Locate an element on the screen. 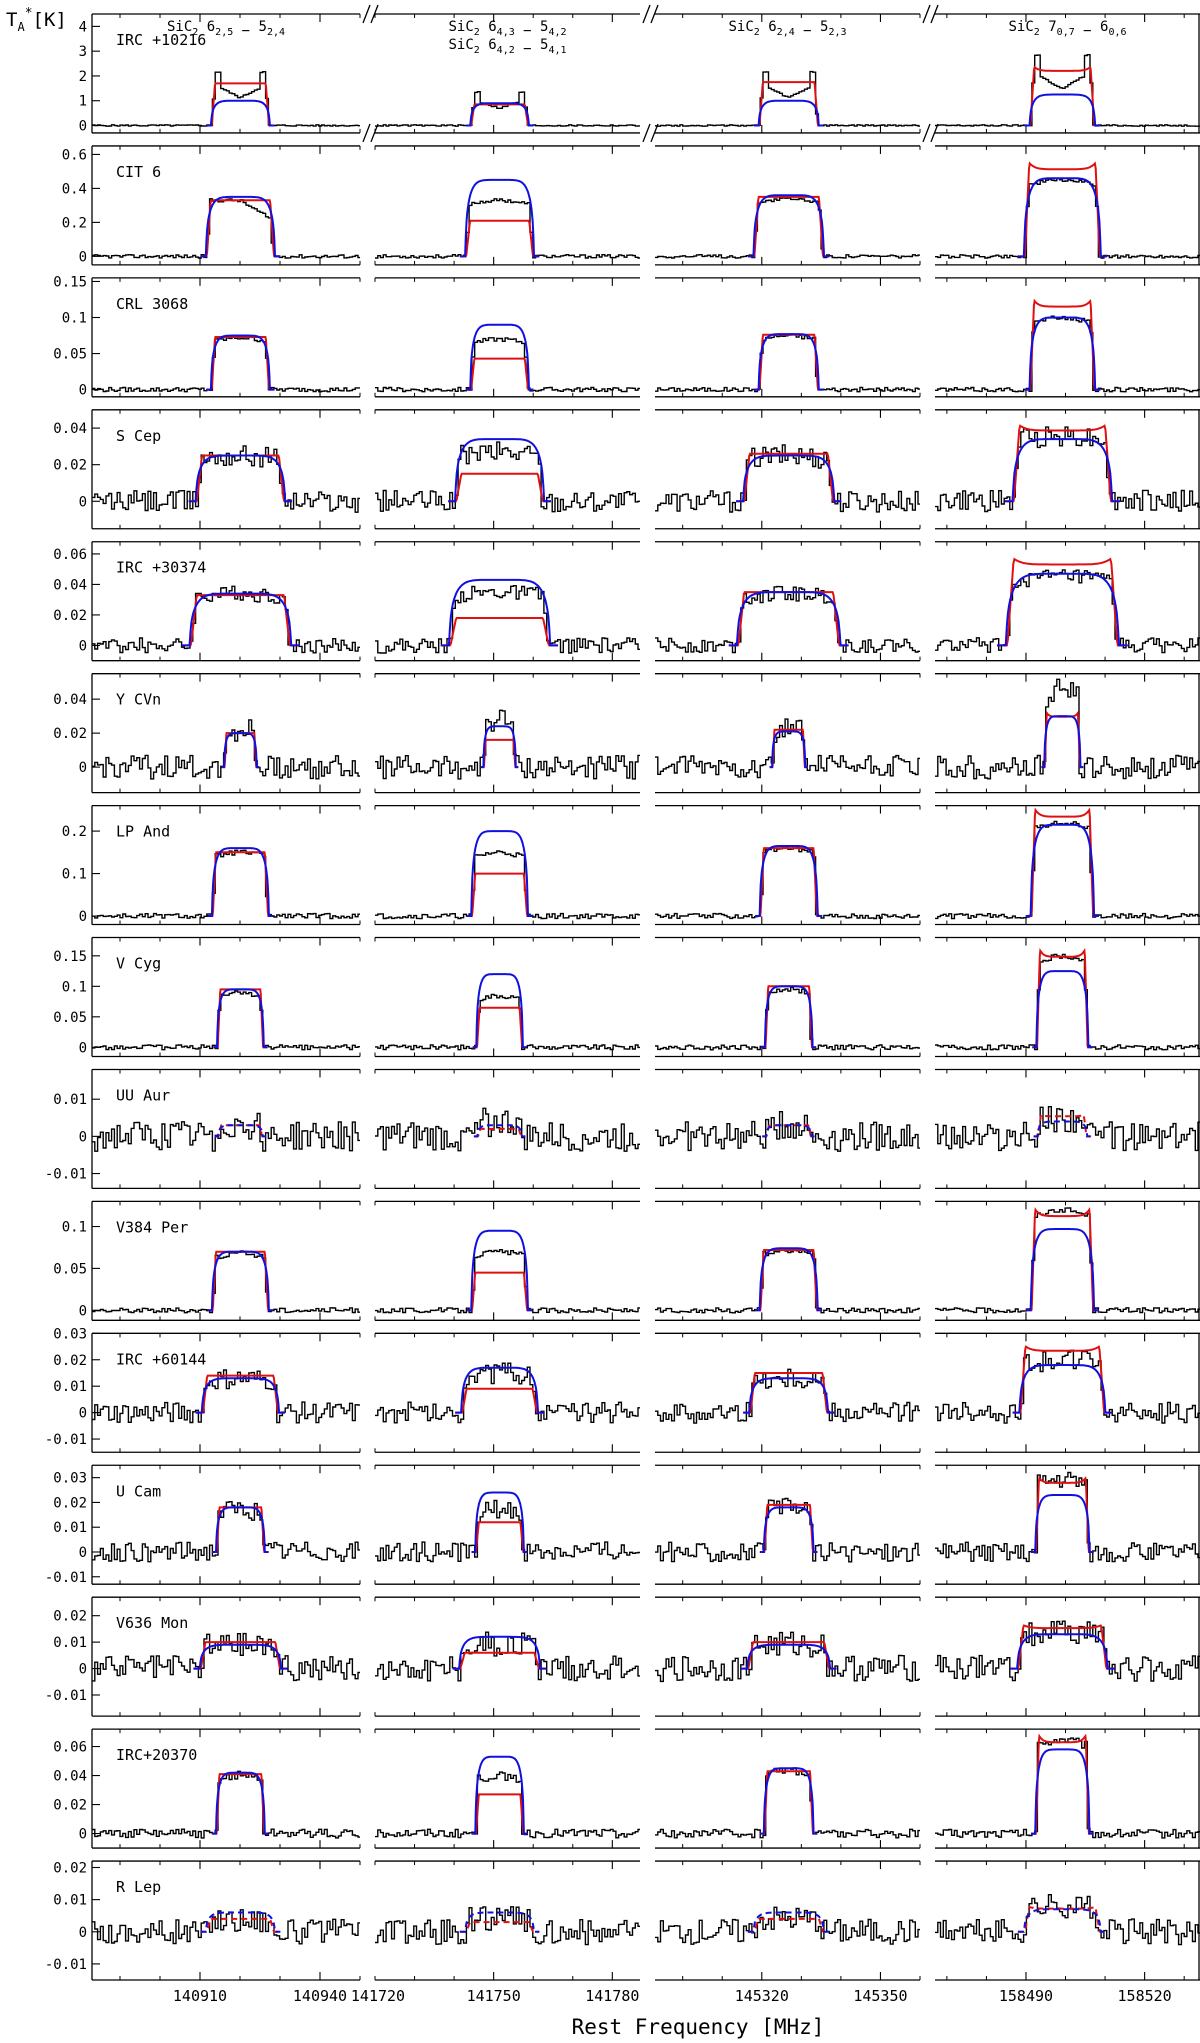 The width and height of the screenshot is (1200, 2043). panel-r3-c0: 0 0.02 0.04 is located at coordinates (207, 469).